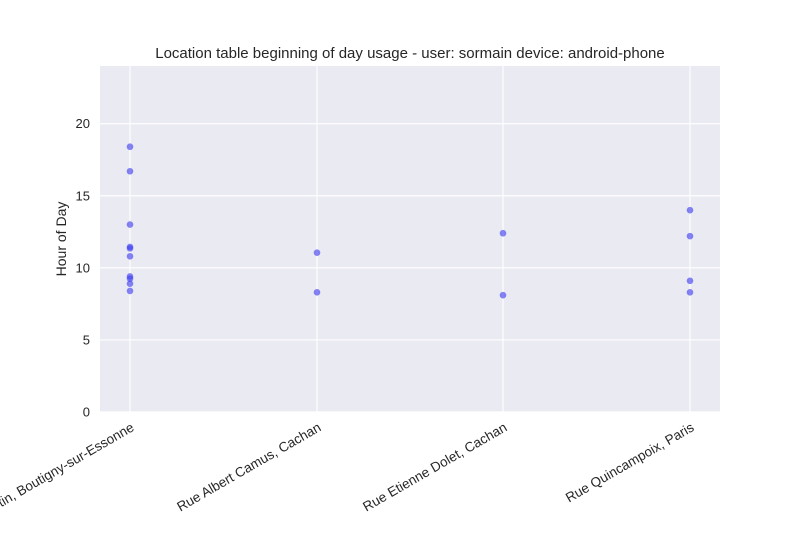  Describe the element at coordinates (83, 195) in the screenshot. I see `y-tick-label: 15` at that location.